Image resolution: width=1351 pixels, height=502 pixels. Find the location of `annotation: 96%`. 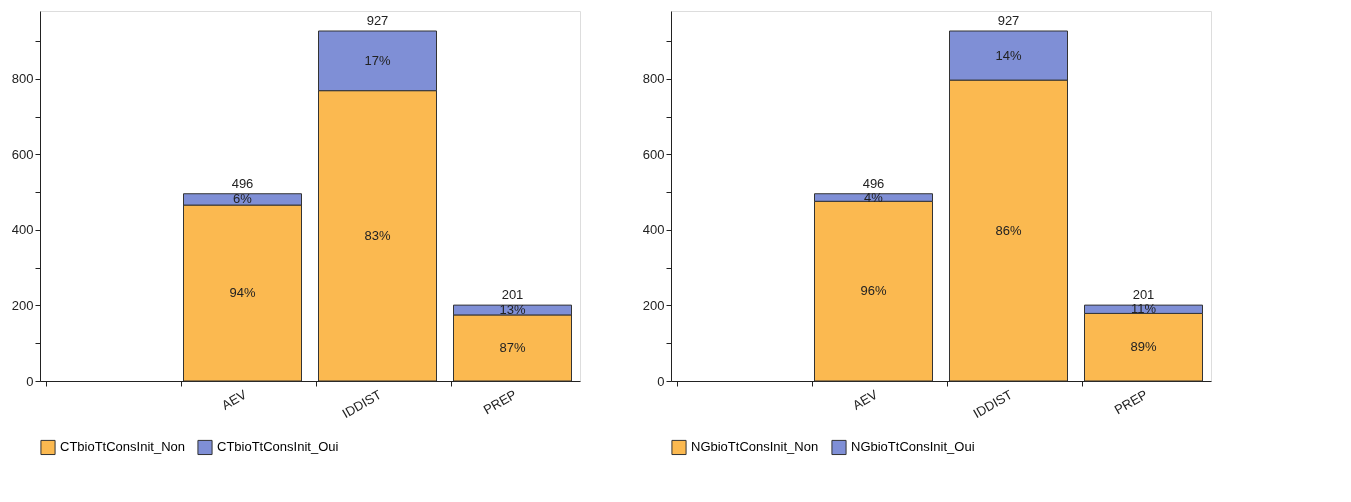

annotation: 96% is located at coordinates (873, 291).